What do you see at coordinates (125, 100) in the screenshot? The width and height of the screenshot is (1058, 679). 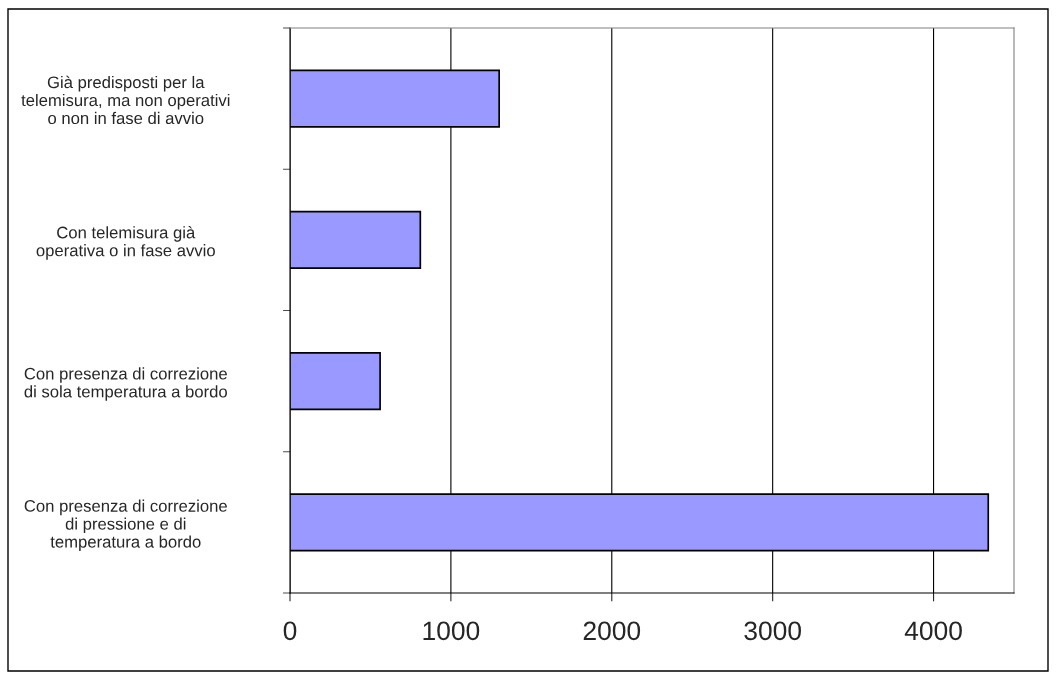 I see `y-tick-label: Già predisposti per la telemisura, ma non operativi o non in fase di avvio` at bounding box center [125, 100].